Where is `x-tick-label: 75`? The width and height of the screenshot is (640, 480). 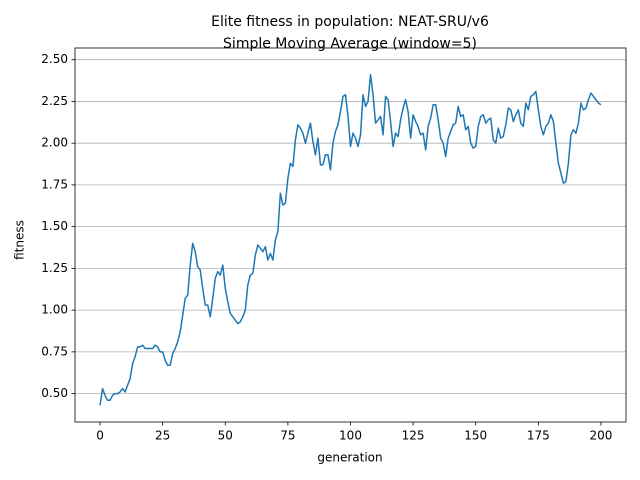
x-tick-label: 75 is located at coordinates (287, 436).